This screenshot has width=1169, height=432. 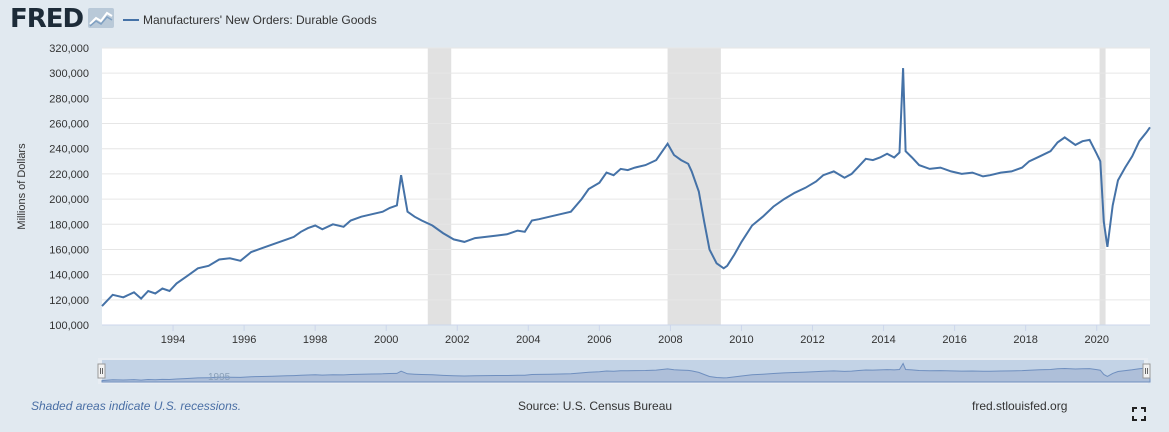 I want to click on navigator-label: 1995, so click(x=219, y=377).